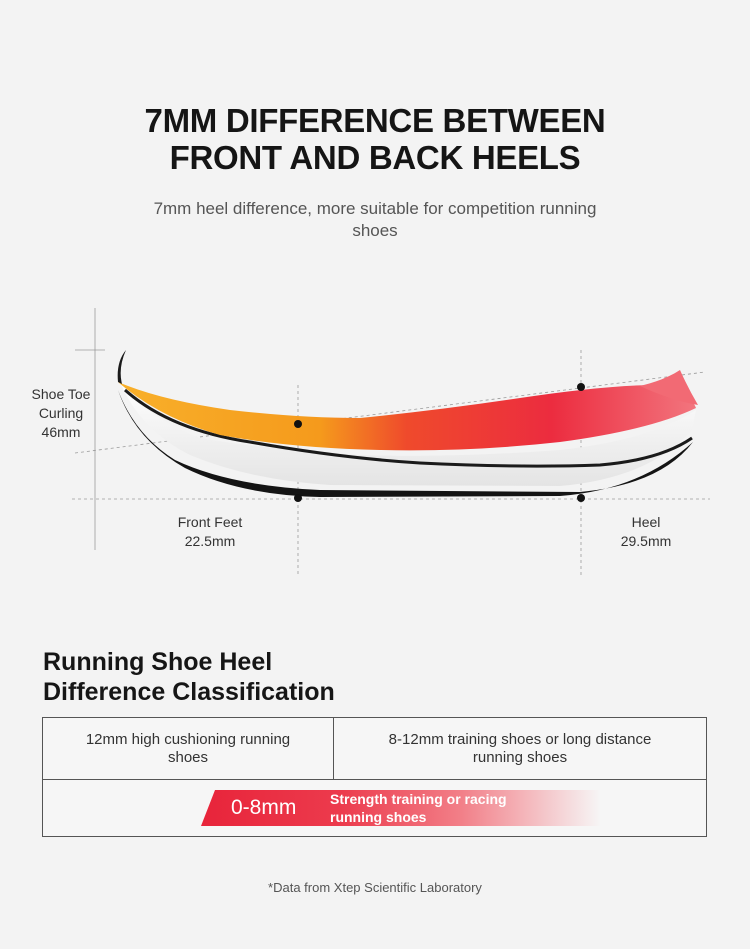 This screenshot has width=750, height=949. What do you see at coordinates (121, 367) in the screenshot?
I see `toe-tip` at bounding box center [121, 367].